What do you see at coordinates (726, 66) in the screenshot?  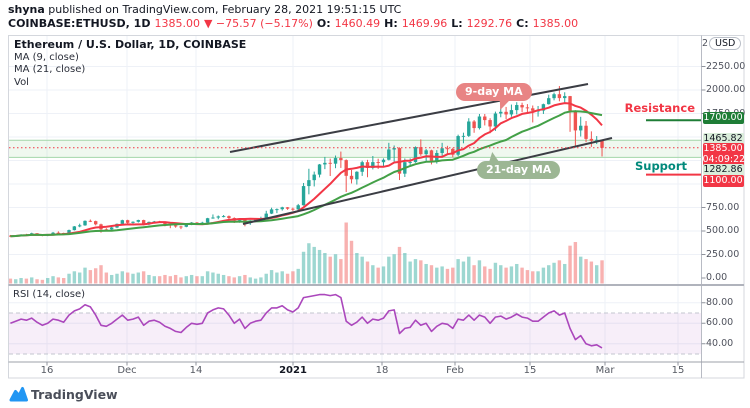 I see `price-tick-label: 2250.00` at bounding box center [726, 66].